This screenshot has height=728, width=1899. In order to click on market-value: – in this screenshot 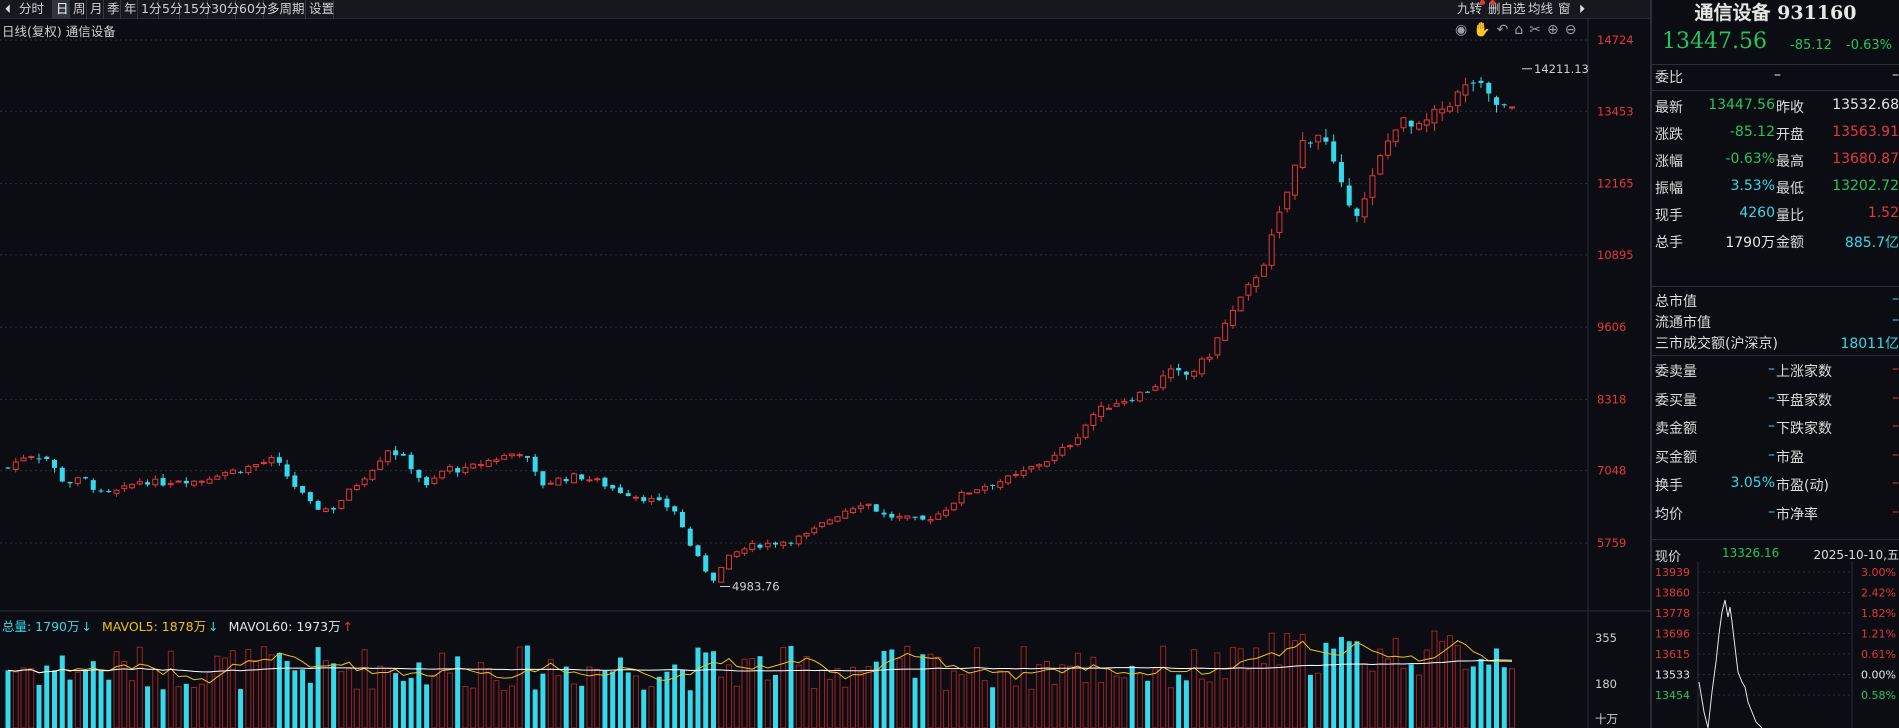, I will do `click(1895, 299)`.